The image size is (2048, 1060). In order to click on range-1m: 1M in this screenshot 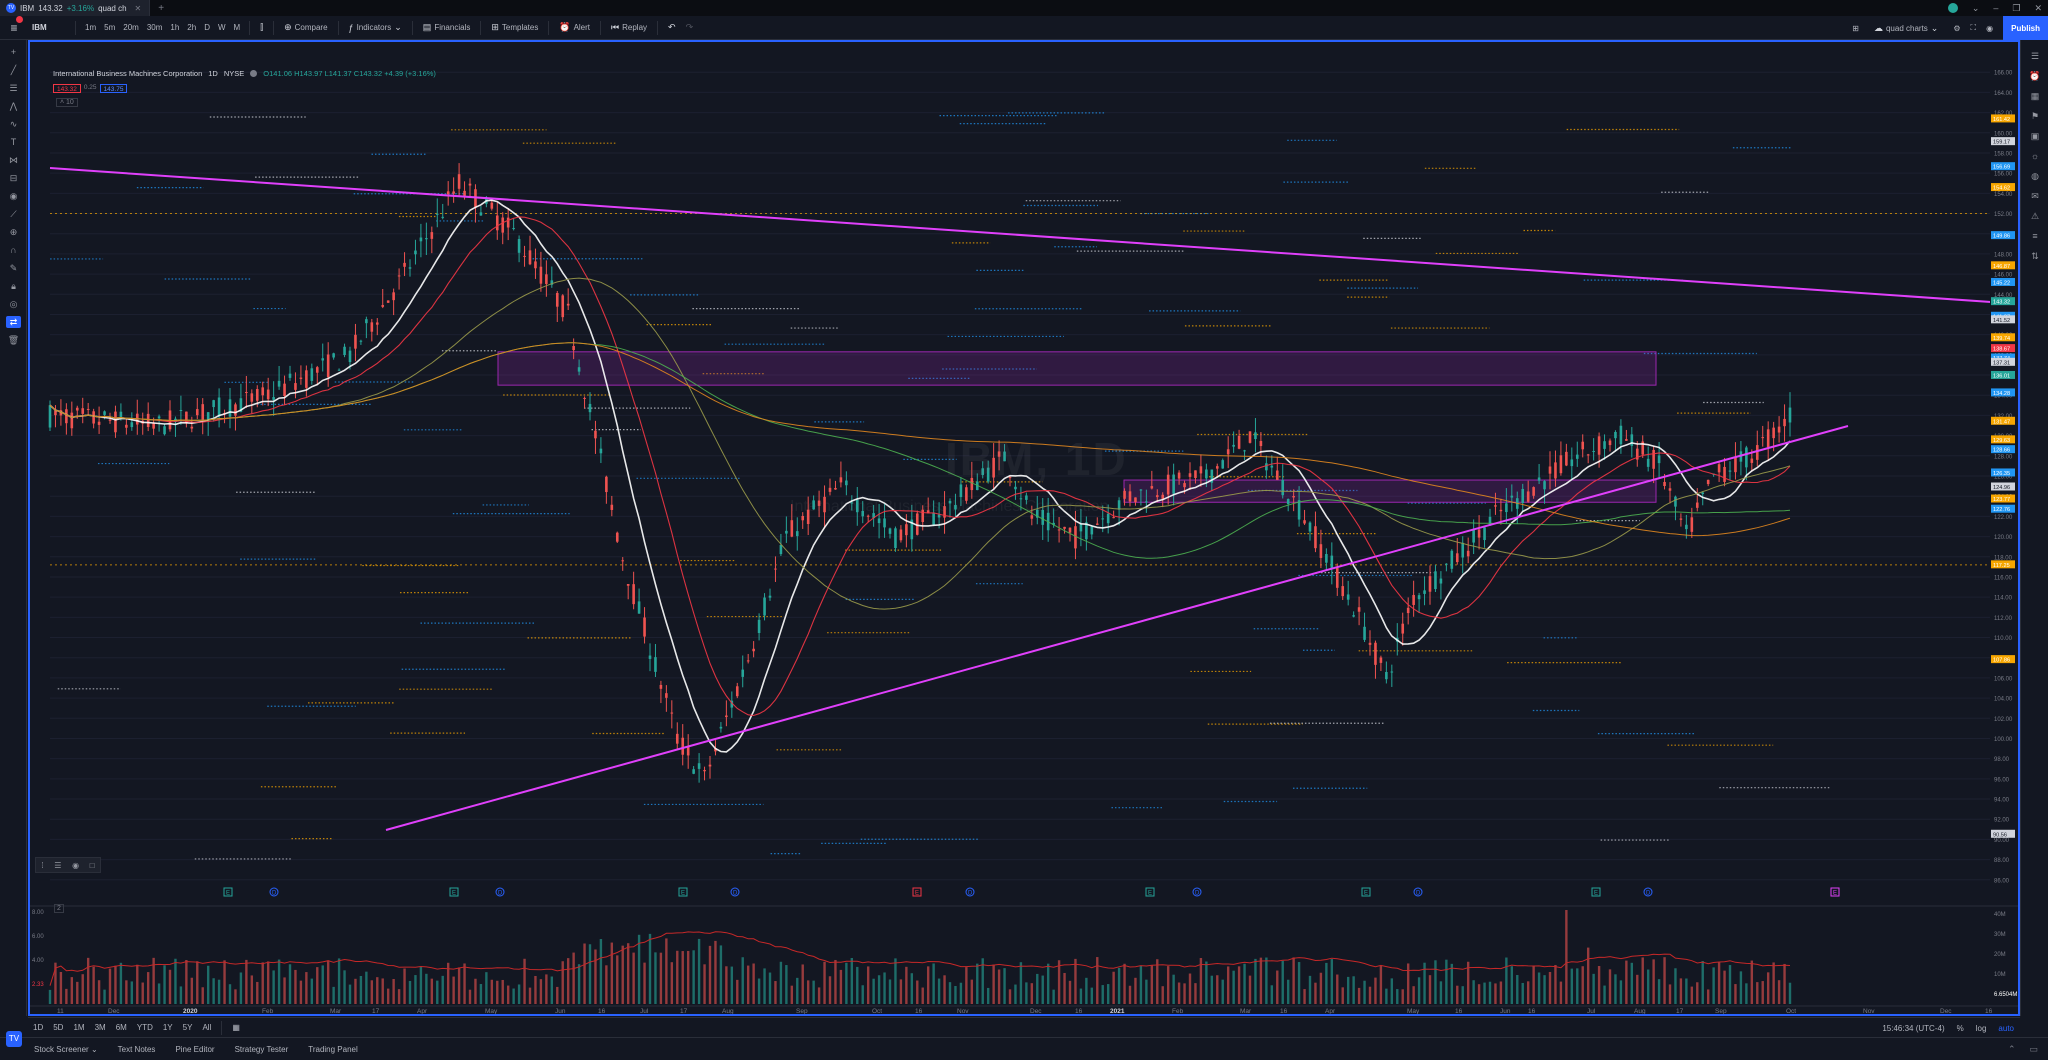, I will do `click(79, 1027)`.